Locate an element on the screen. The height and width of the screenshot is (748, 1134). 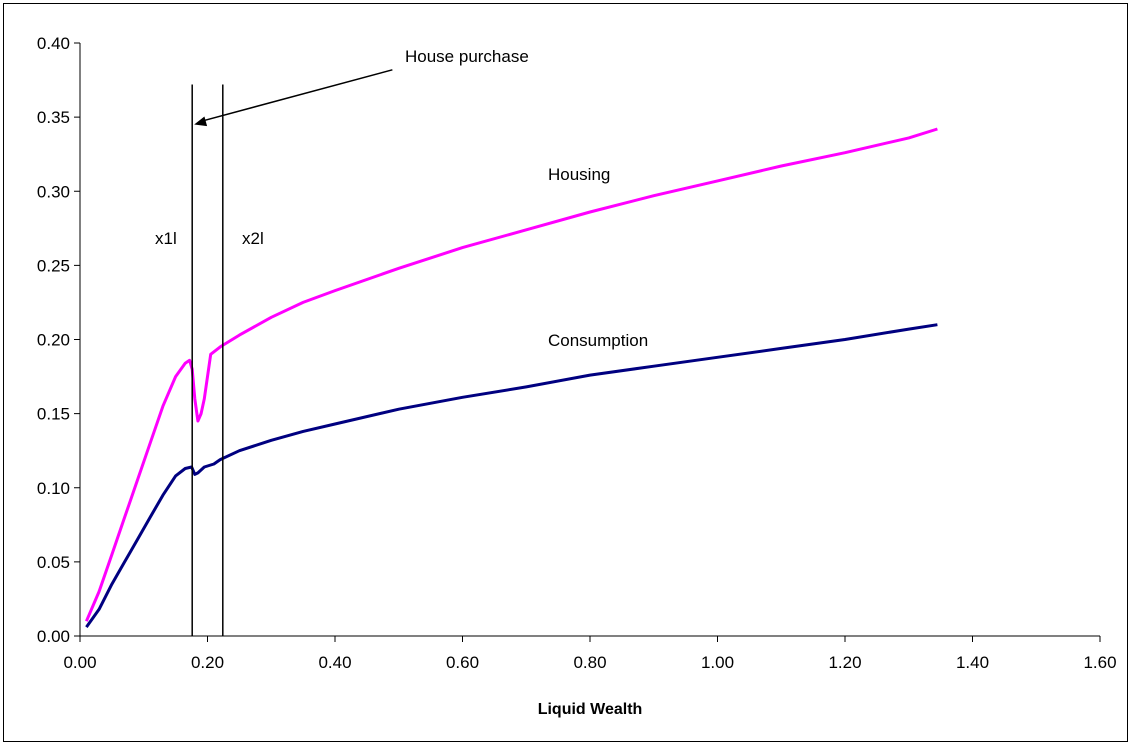
house-purchase-label: House purchase is located at coordinates (467, 56).